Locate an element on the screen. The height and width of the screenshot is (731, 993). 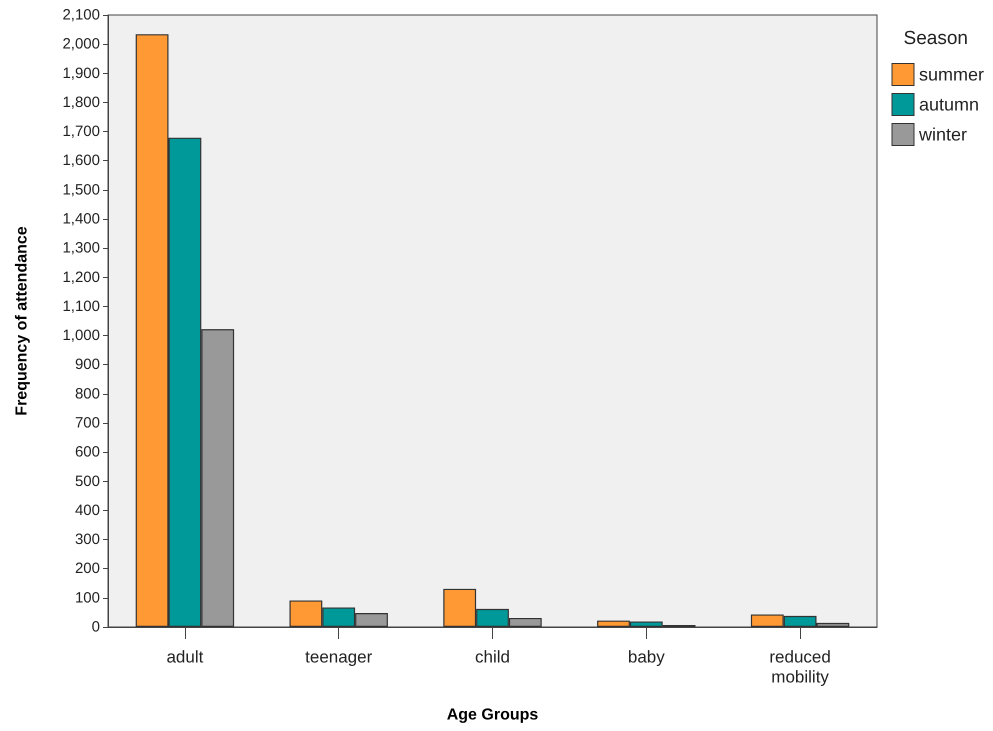
y-tick-label: 2,000 is located at coordinates (81, 44).